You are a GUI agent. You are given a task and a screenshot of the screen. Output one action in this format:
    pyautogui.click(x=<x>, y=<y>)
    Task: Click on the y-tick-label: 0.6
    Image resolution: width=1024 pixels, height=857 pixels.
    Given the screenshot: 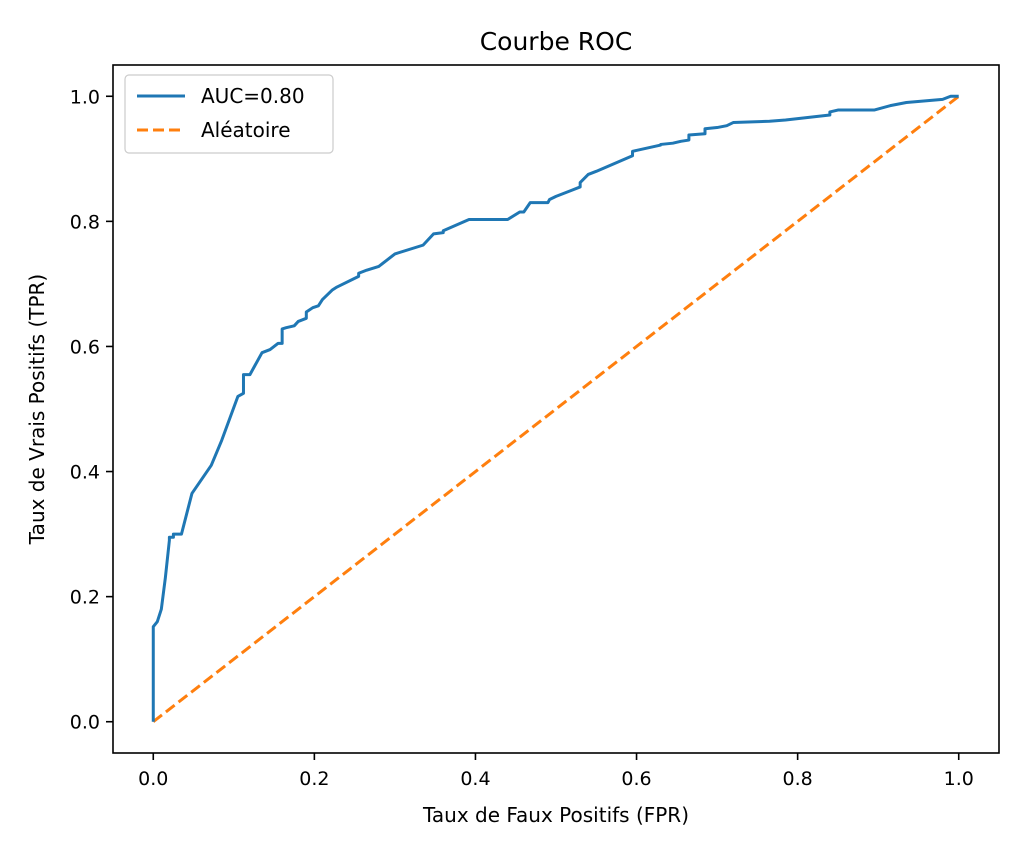 What is the action you would take?
    pyautogui.click(x=85, y=347)
    